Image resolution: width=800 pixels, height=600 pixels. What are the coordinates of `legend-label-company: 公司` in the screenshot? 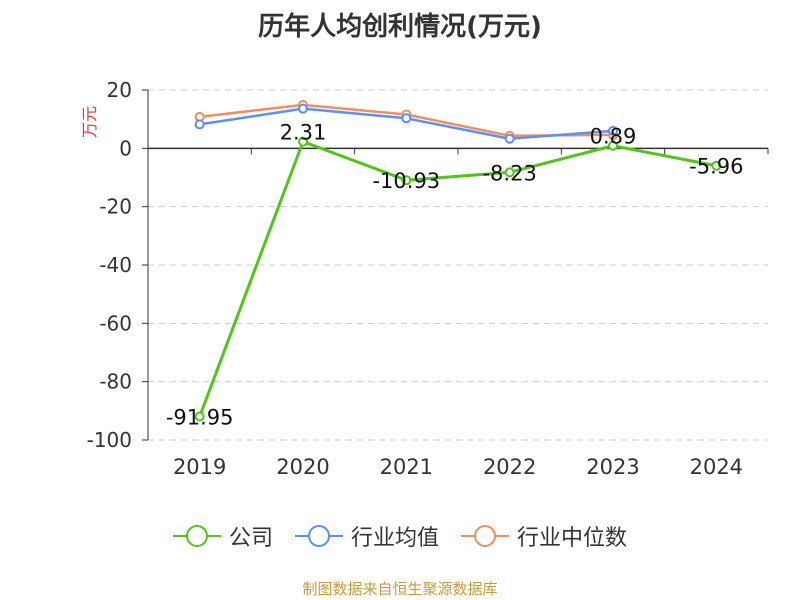 It's located at (250, 538).